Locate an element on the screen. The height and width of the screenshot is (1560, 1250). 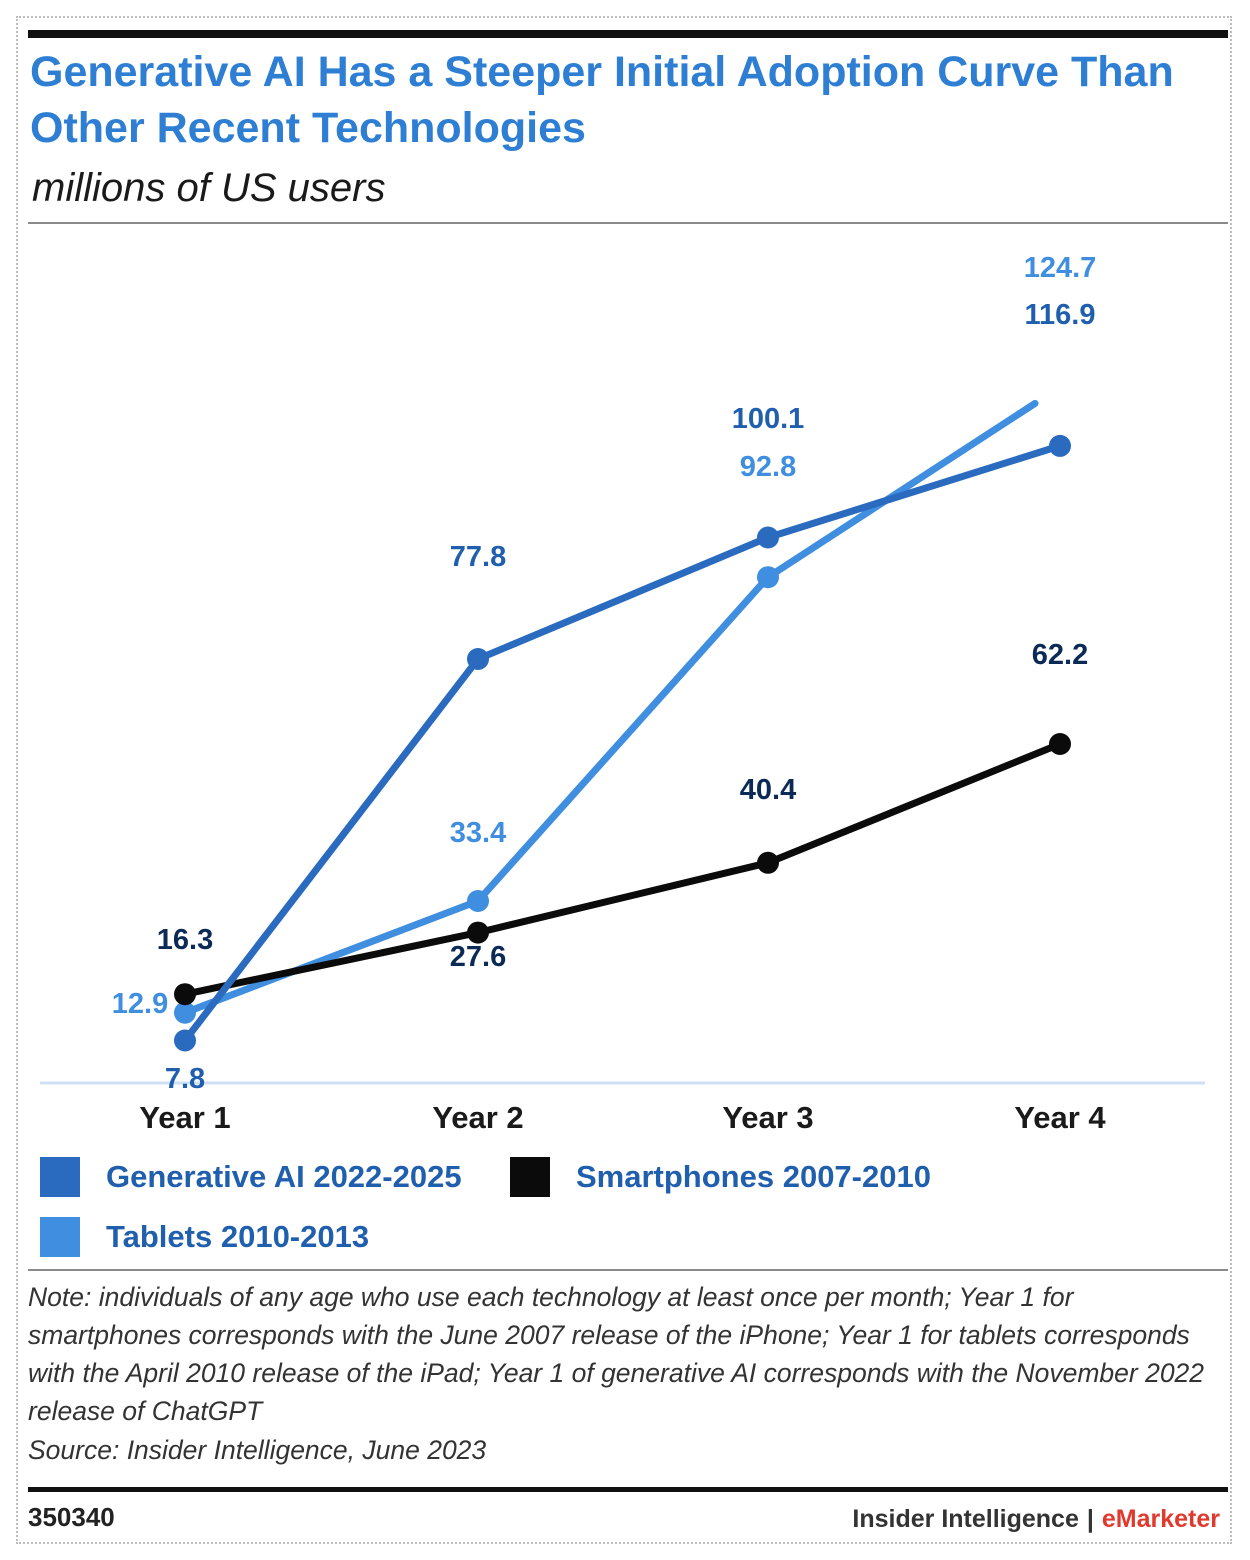
brand-secondary: eMarketer is located at coordinates (1160, 1519).